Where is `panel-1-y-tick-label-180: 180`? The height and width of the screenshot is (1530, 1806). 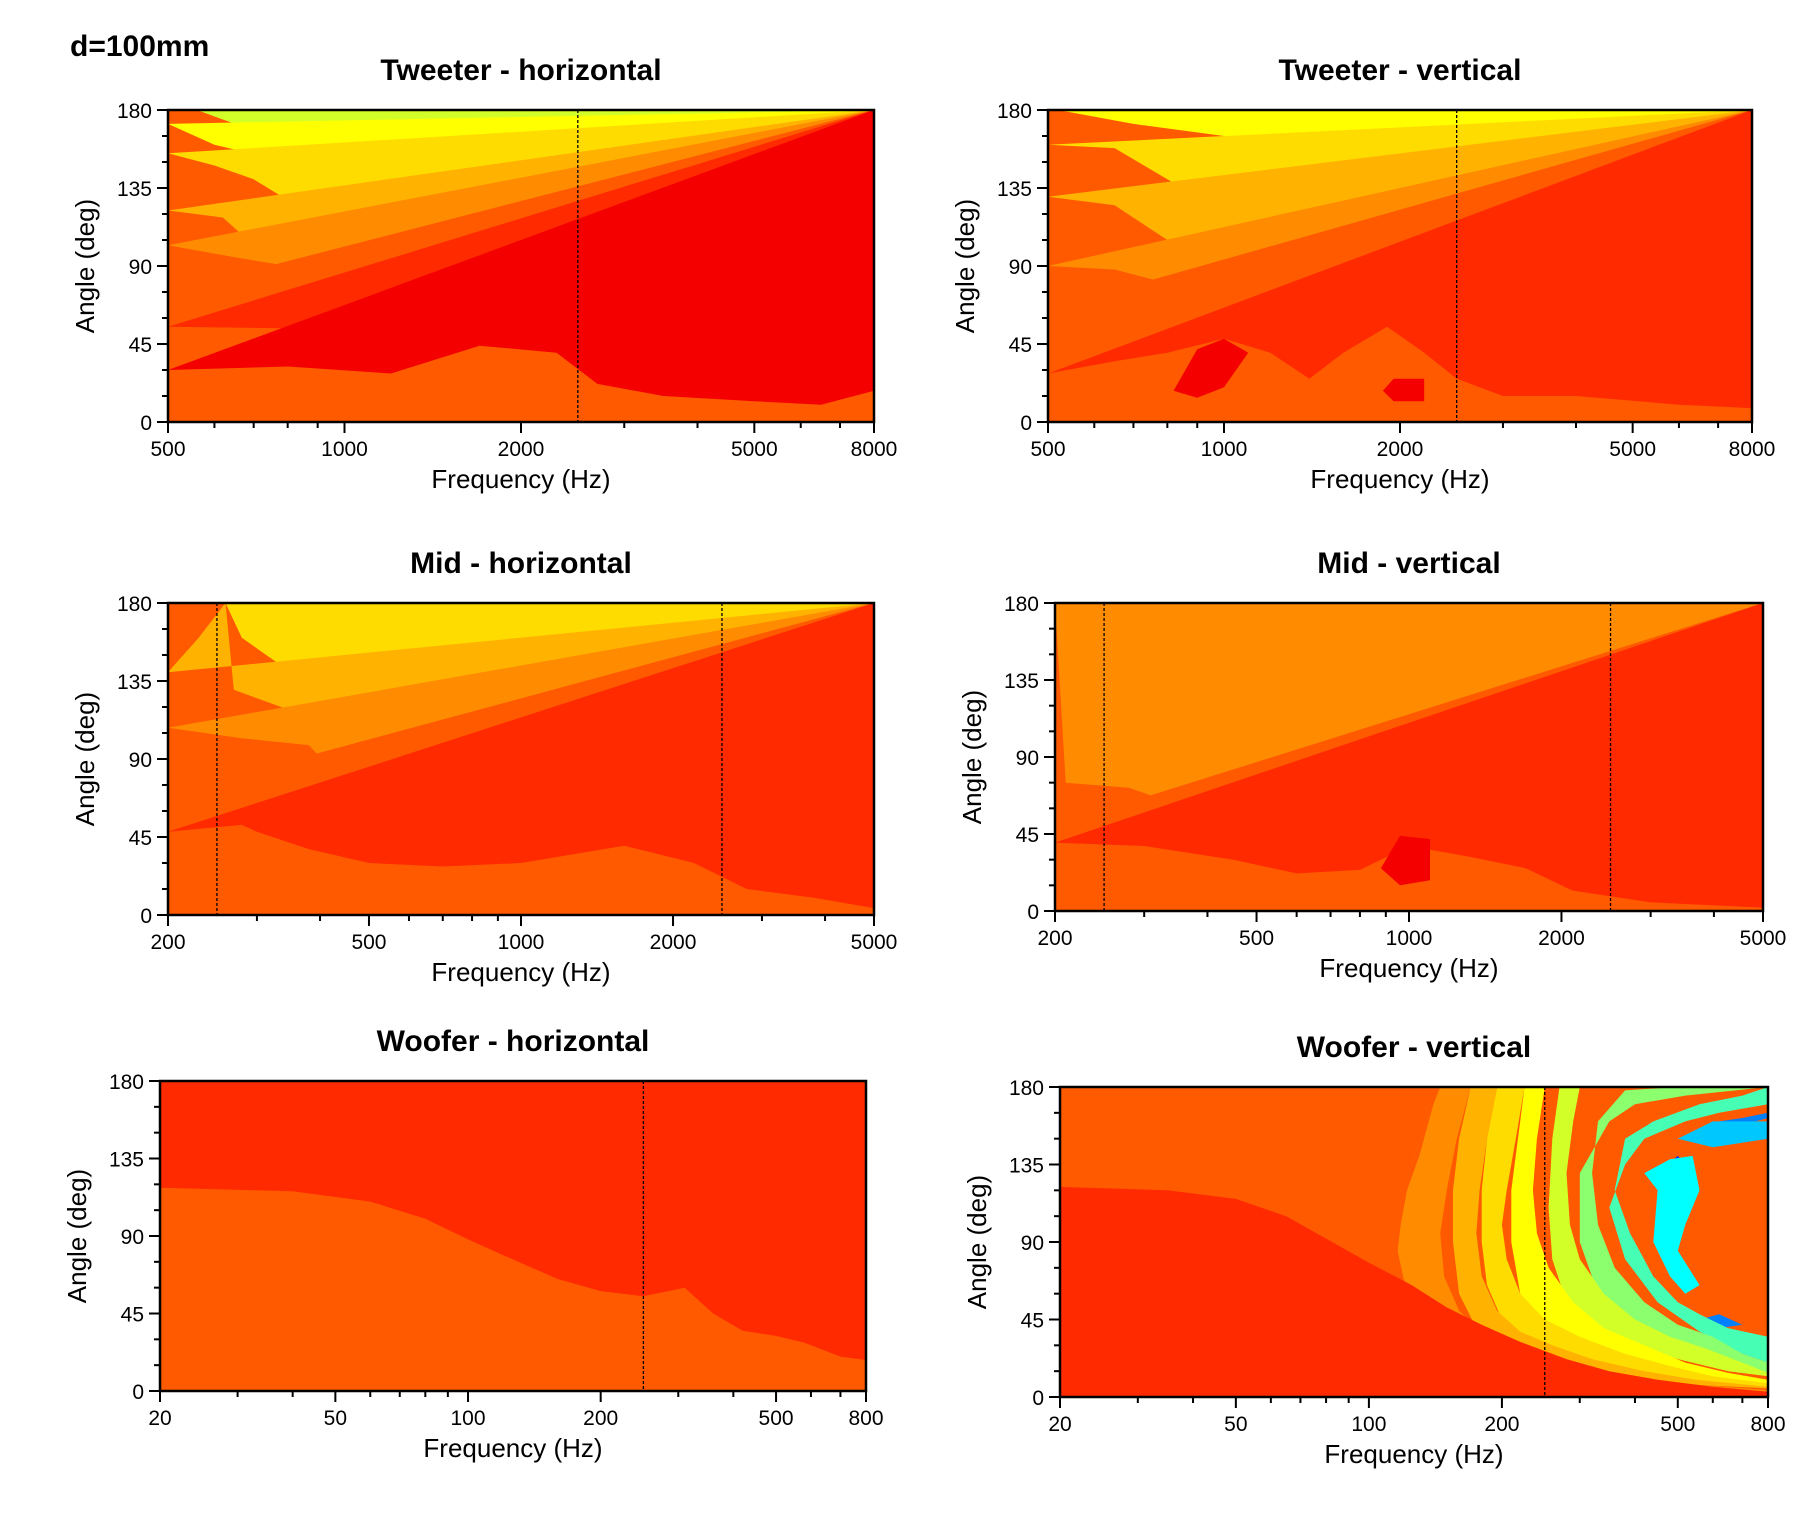
panel-1-y-tick-label-180: 180 is located at coordinates (134, 111).